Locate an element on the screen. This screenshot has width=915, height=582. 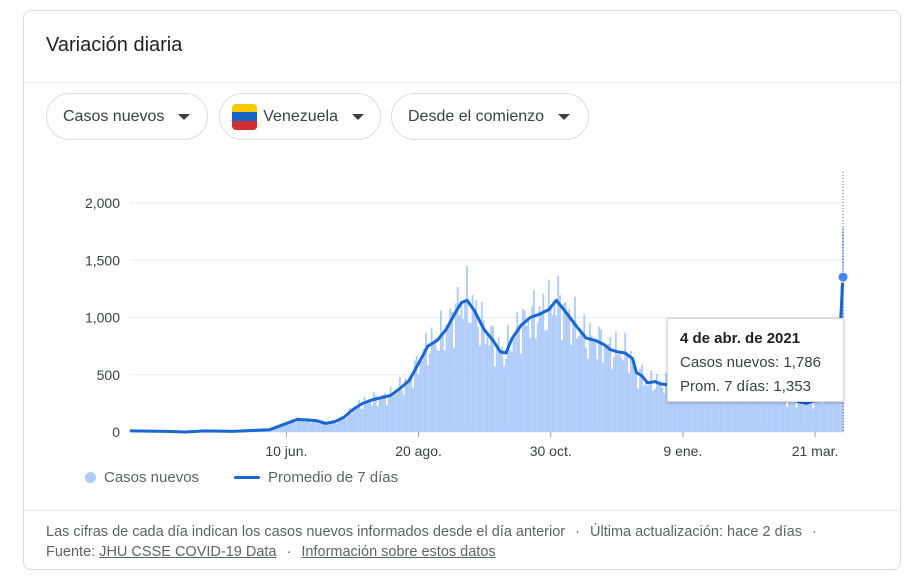
source-link: JHU CSSE COVID-19 Data is located at coordinates (188, 552).